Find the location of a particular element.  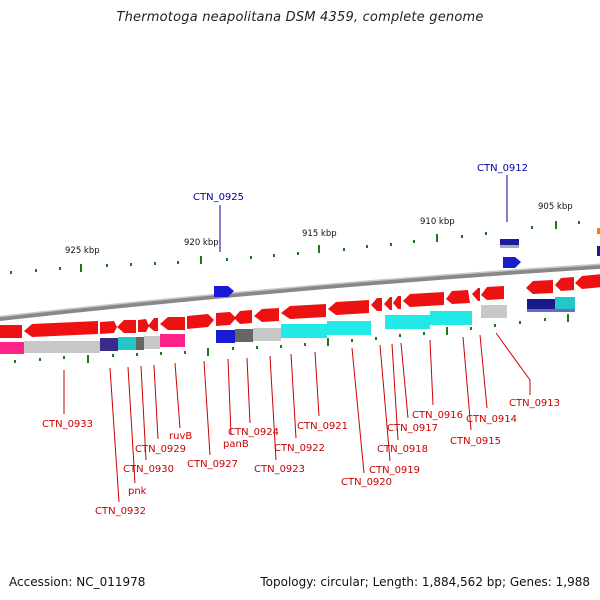

gene-label-ctn0915: CTN_0915 is located at coordinates (475, 441).